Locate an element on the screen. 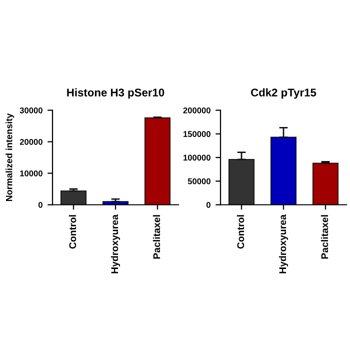  y-tick-label: 200000 is located at coordinates (196, 110).